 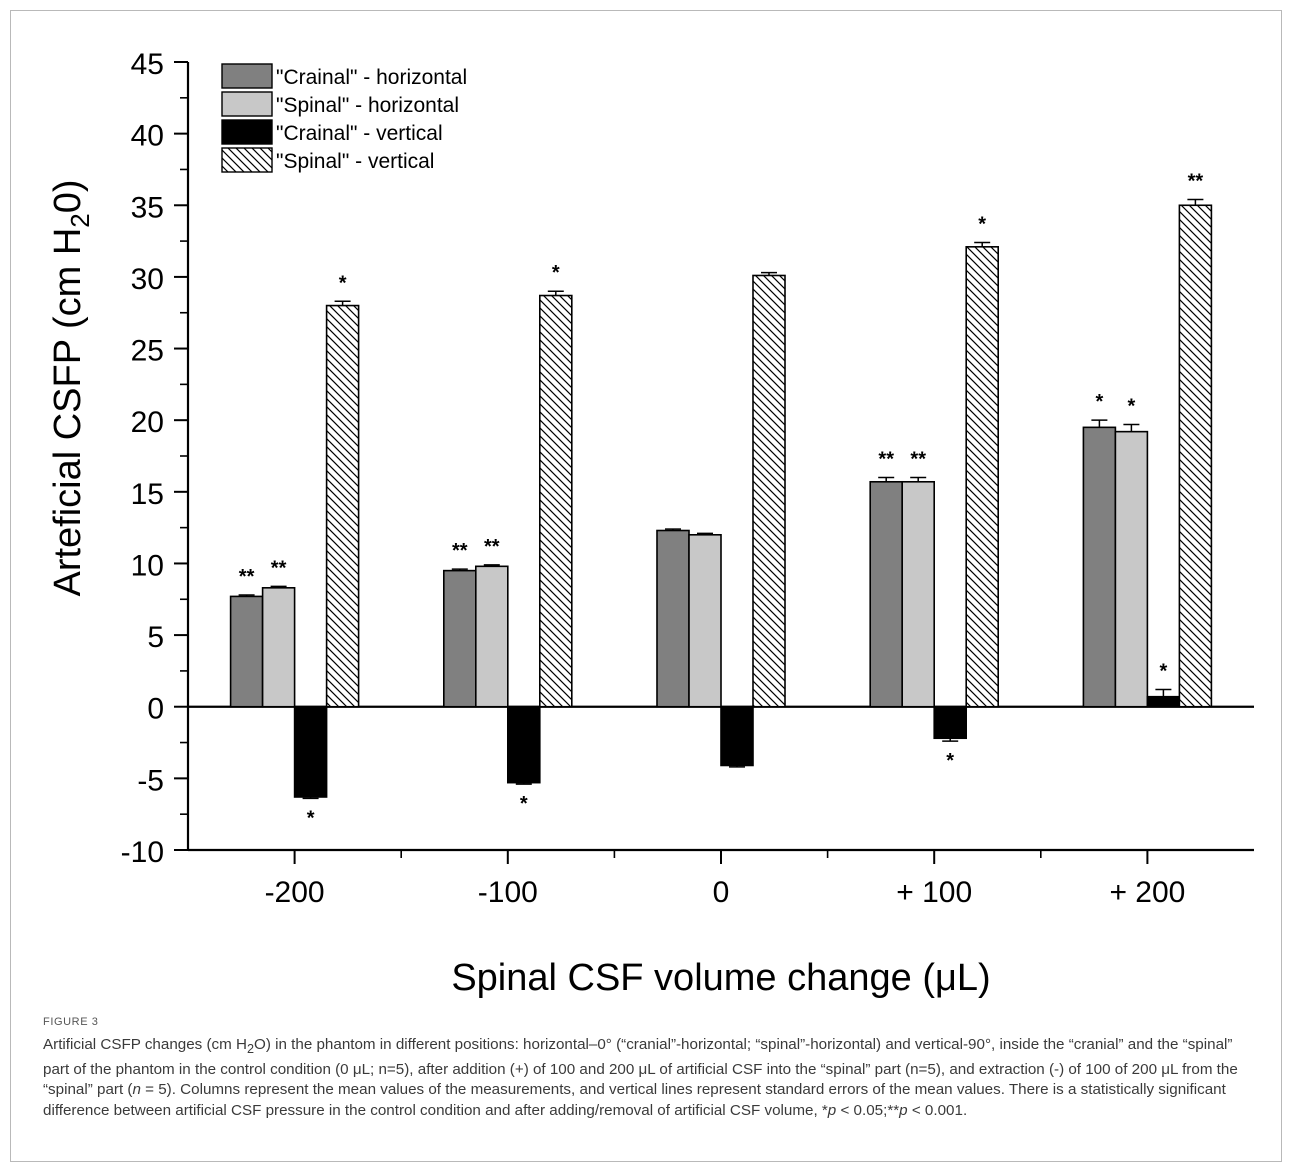 What do you see at coordinates (155, 709) in the screenshot?
I see `y-tick-label: 0` at bounding box center [155, 709].